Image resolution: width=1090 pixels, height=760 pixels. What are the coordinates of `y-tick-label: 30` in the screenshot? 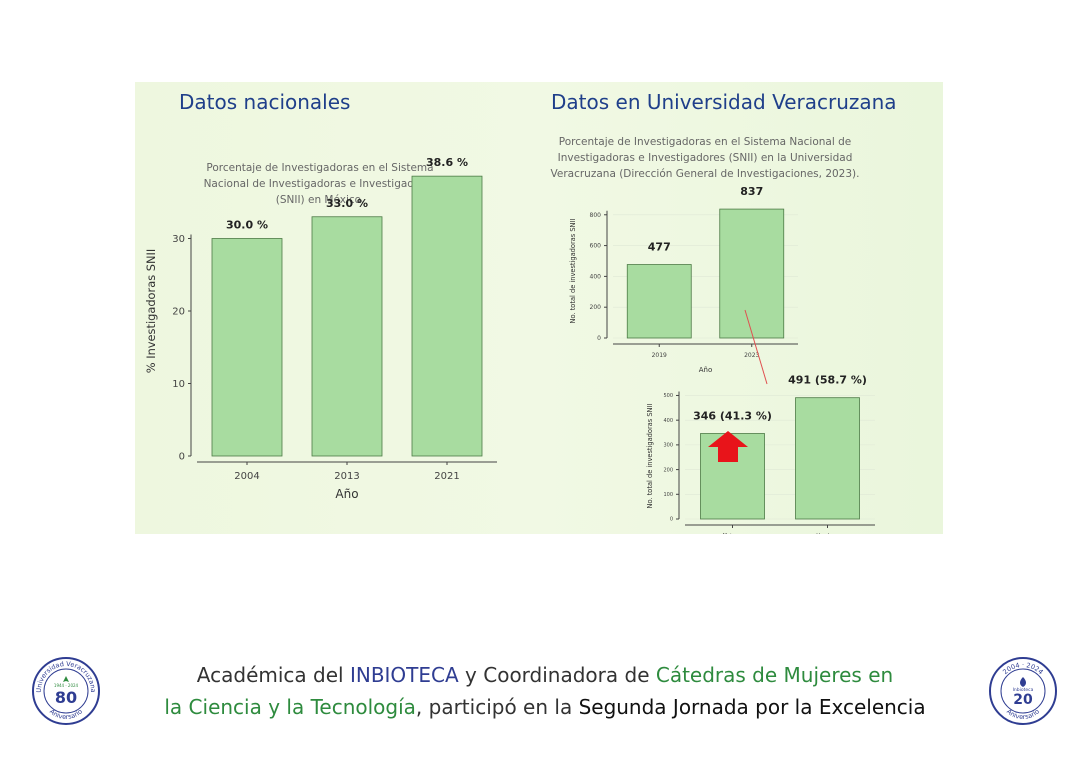 It's located at (178, 239).